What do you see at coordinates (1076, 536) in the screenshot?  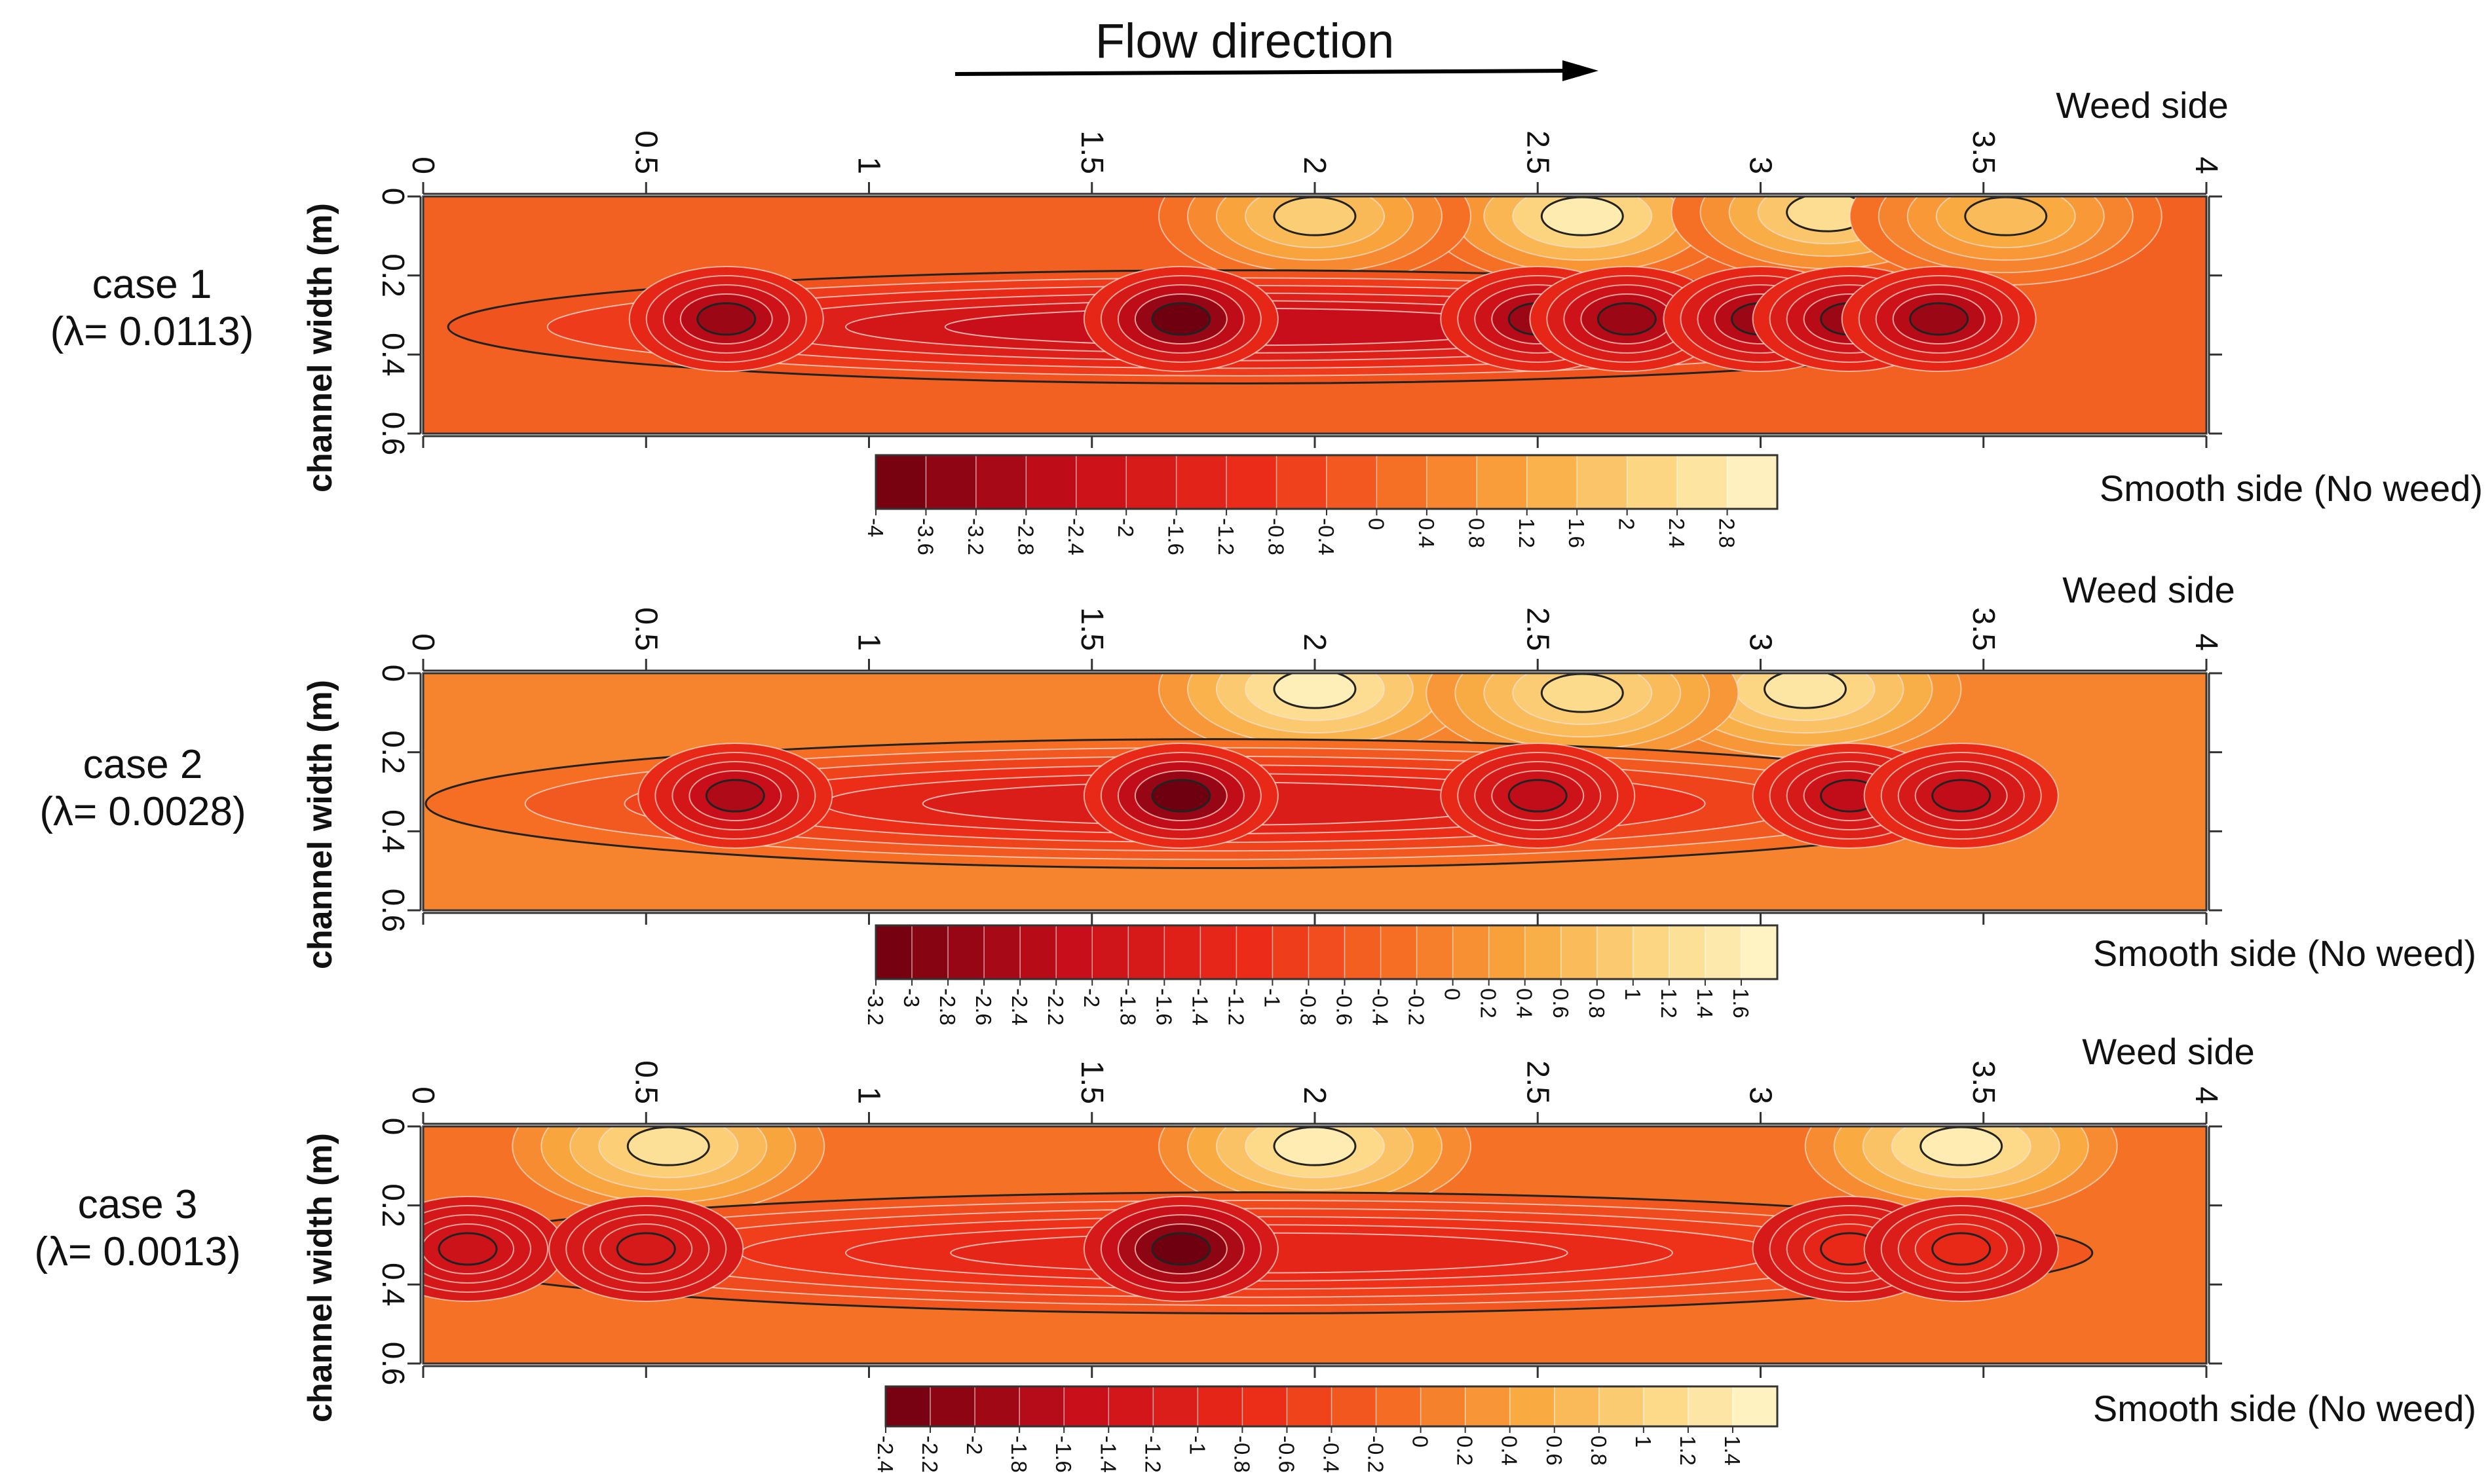 I see `colorbar-tick-label: -2.4` at bounding box center [1076, 536].